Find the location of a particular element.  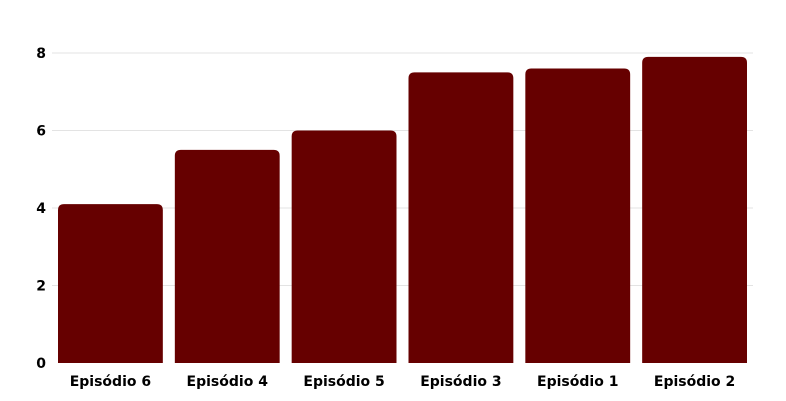

y-tick-label: 0 is located at coordinates (41, 364).